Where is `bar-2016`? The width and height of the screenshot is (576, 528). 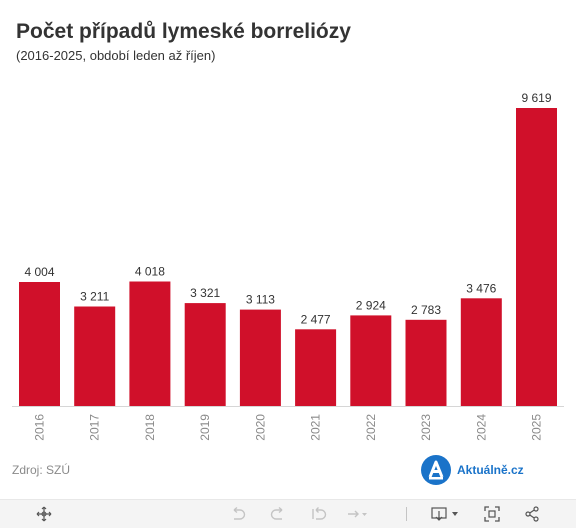 bar-2016 is located at coordinates (39, 344).